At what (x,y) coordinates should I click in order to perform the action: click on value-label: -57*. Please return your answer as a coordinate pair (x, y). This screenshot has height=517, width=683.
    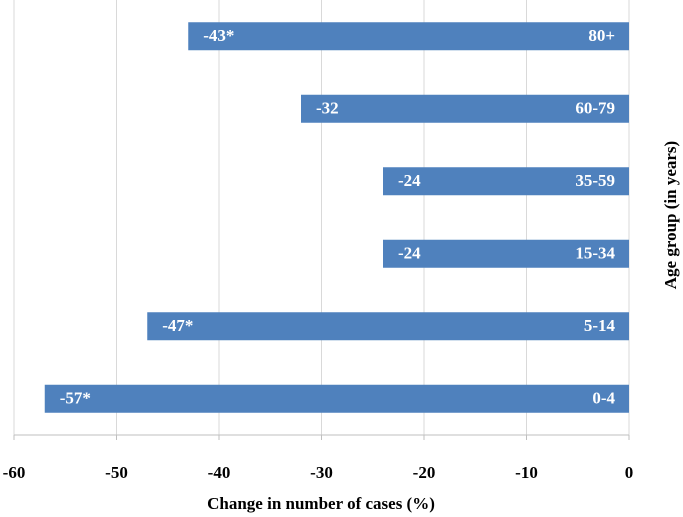
    Looking at the image, I should click on (75, 398).